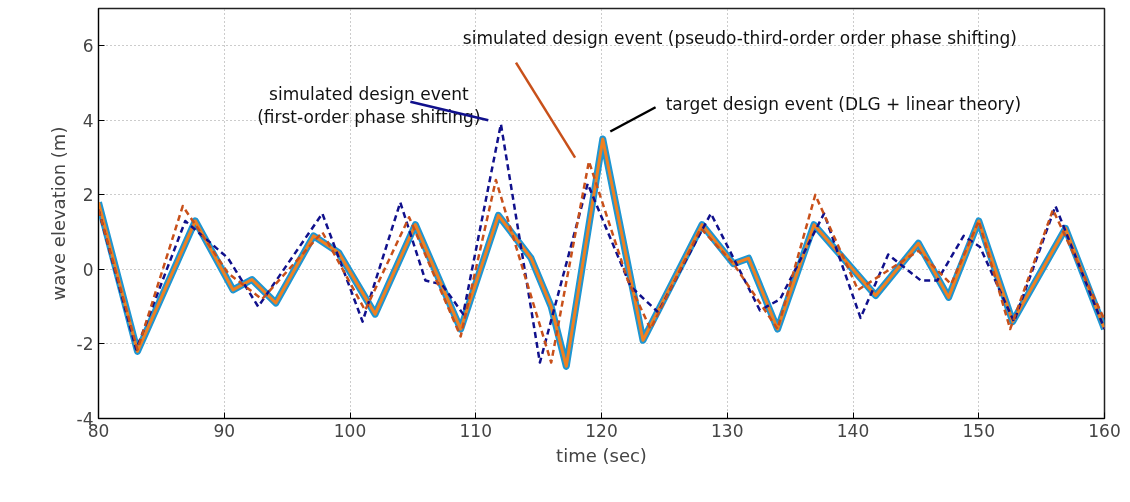 Image resolution: width=1130 pixels, height=502 pixels. What do you see at coordinates (978, 430) in the screenshot?
I see `x-tick-label: 150` at bounding box center [978, 430].